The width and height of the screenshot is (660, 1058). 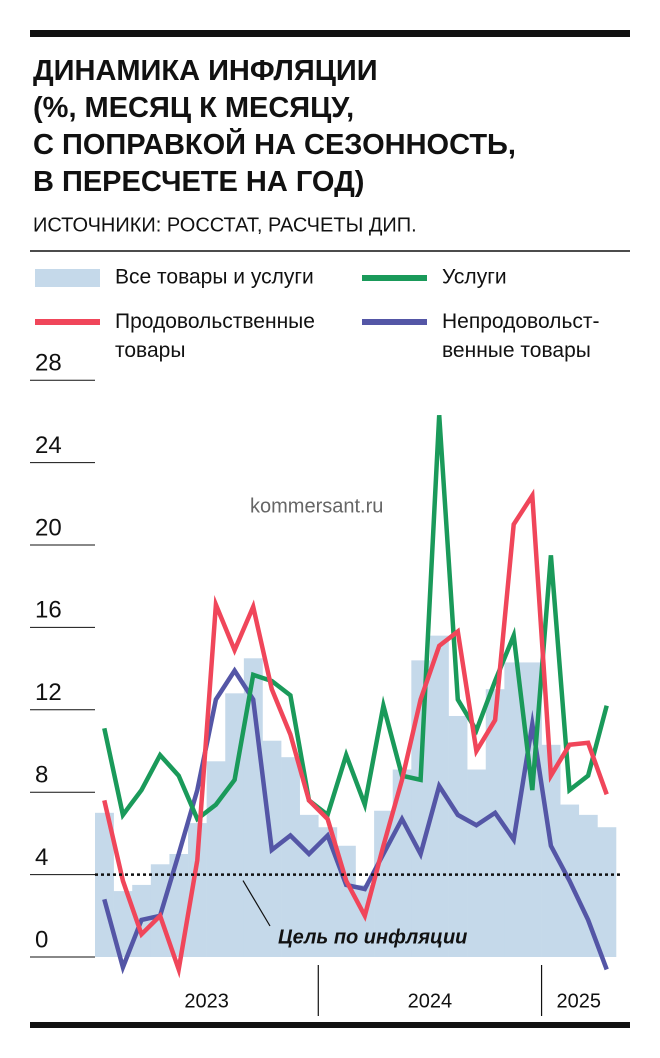 I want to click on year-label: 2024, so click(x=430, y=1001).